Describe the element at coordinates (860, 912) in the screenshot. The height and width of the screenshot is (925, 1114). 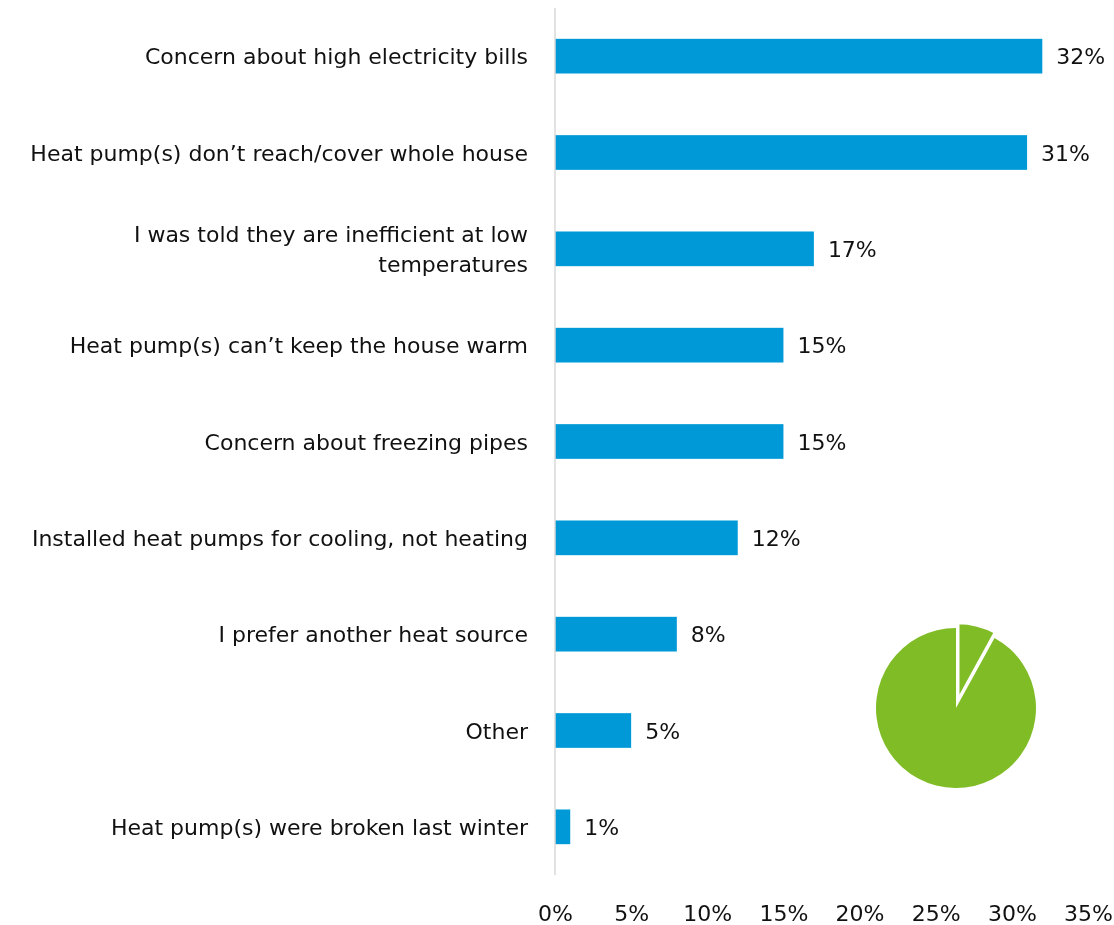
I see `x-tick-label: 20%` at that location.